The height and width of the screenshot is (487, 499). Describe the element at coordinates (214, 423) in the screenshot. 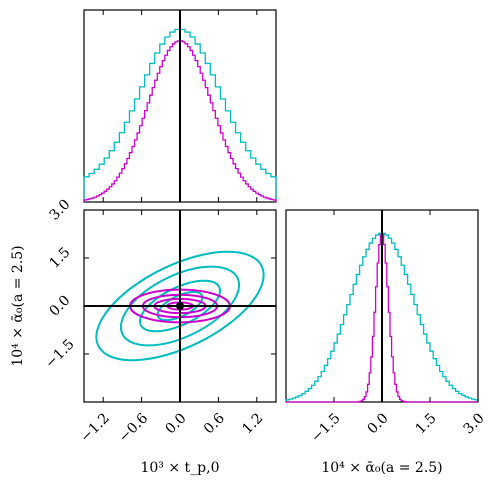

I see `x-tick-label: 0.6` at that location.